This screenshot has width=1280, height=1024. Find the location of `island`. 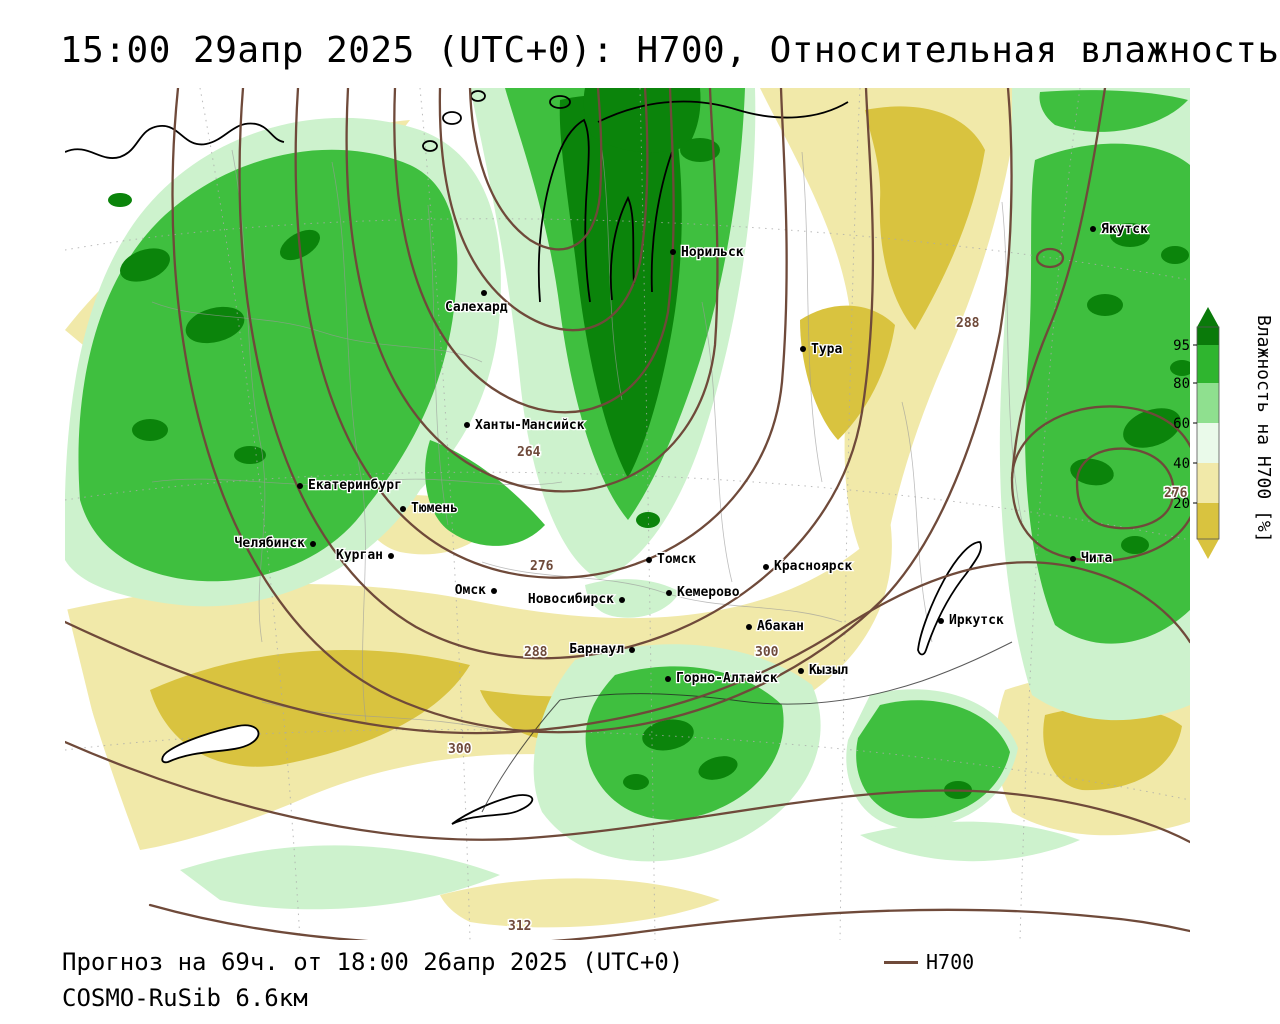

island is located at coordinates (560, 102).